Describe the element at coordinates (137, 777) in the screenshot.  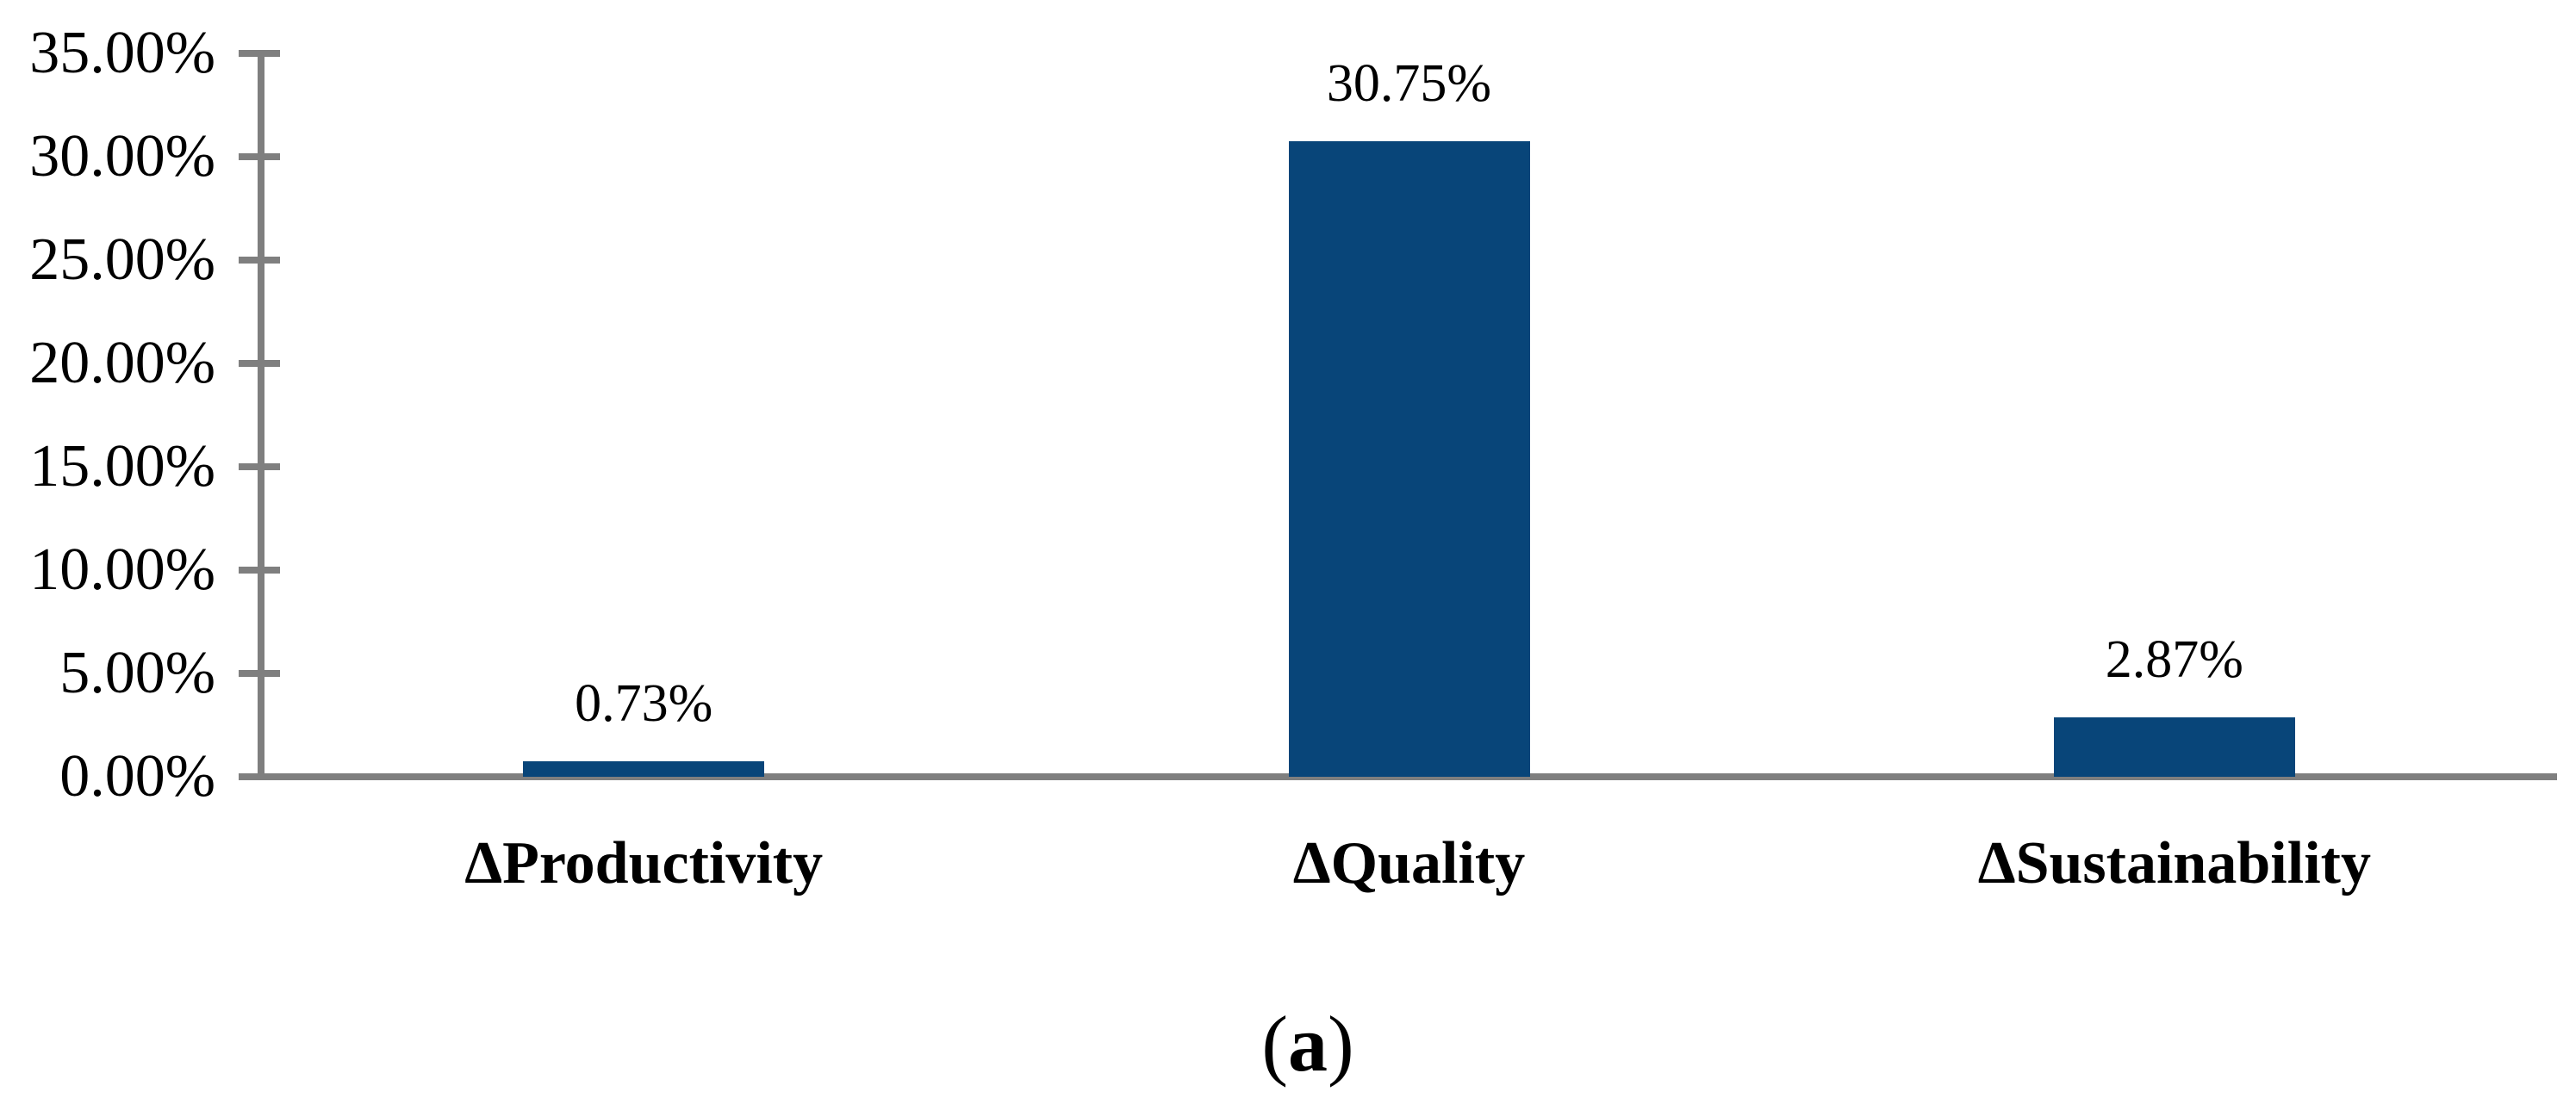
I see `y-axis-tick-label: 0.00%` at that location.